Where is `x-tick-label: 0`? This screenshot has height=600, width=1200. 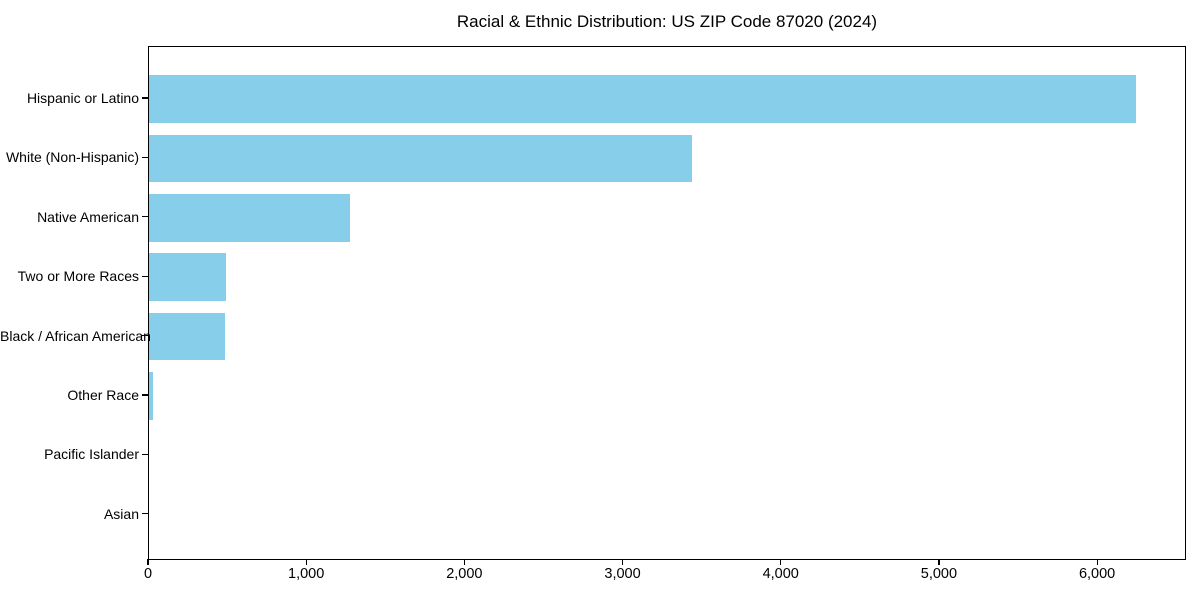
x-tick-label: 0 is located at coordinates (148, 574).